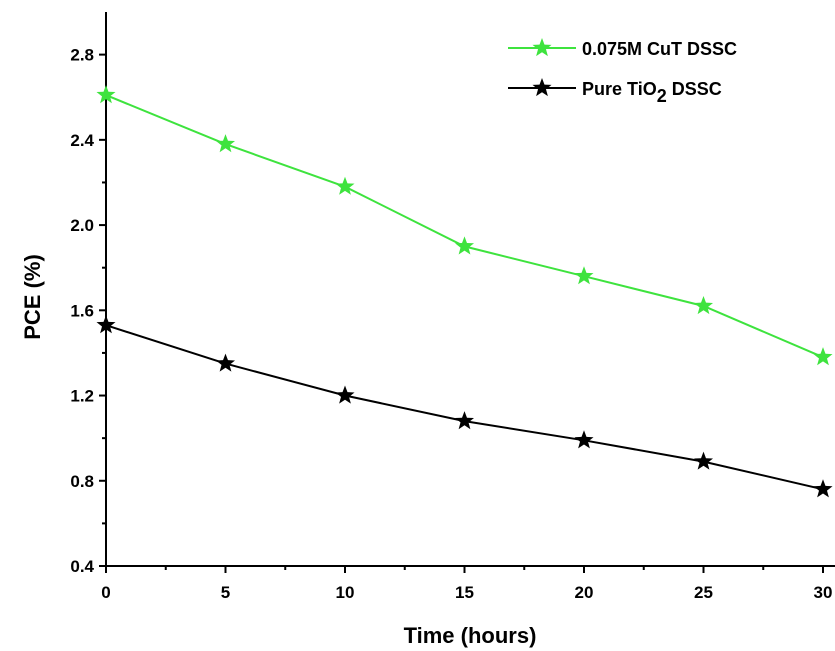 Image resolution: width=835 pixels, height=651 pixels. What do you see at coordinates (82, 566) in the screenshot?
I see `y-tick-label: 0.4` at bounding box center [82, 566].